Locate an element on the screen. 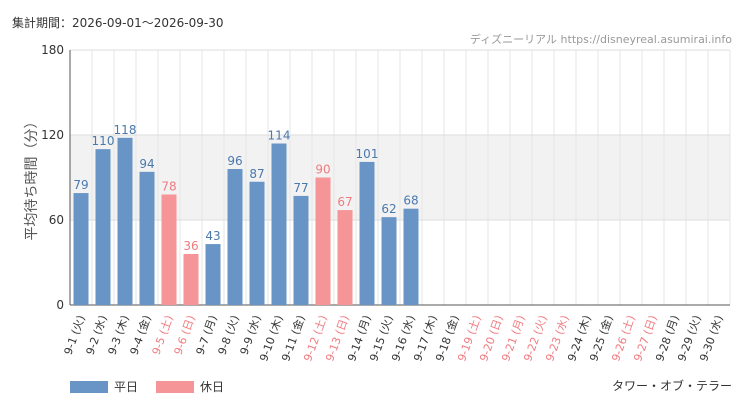 This screenshot has height=410, width=750. bar-value-label: 36 is located at coordinates (190, 246).